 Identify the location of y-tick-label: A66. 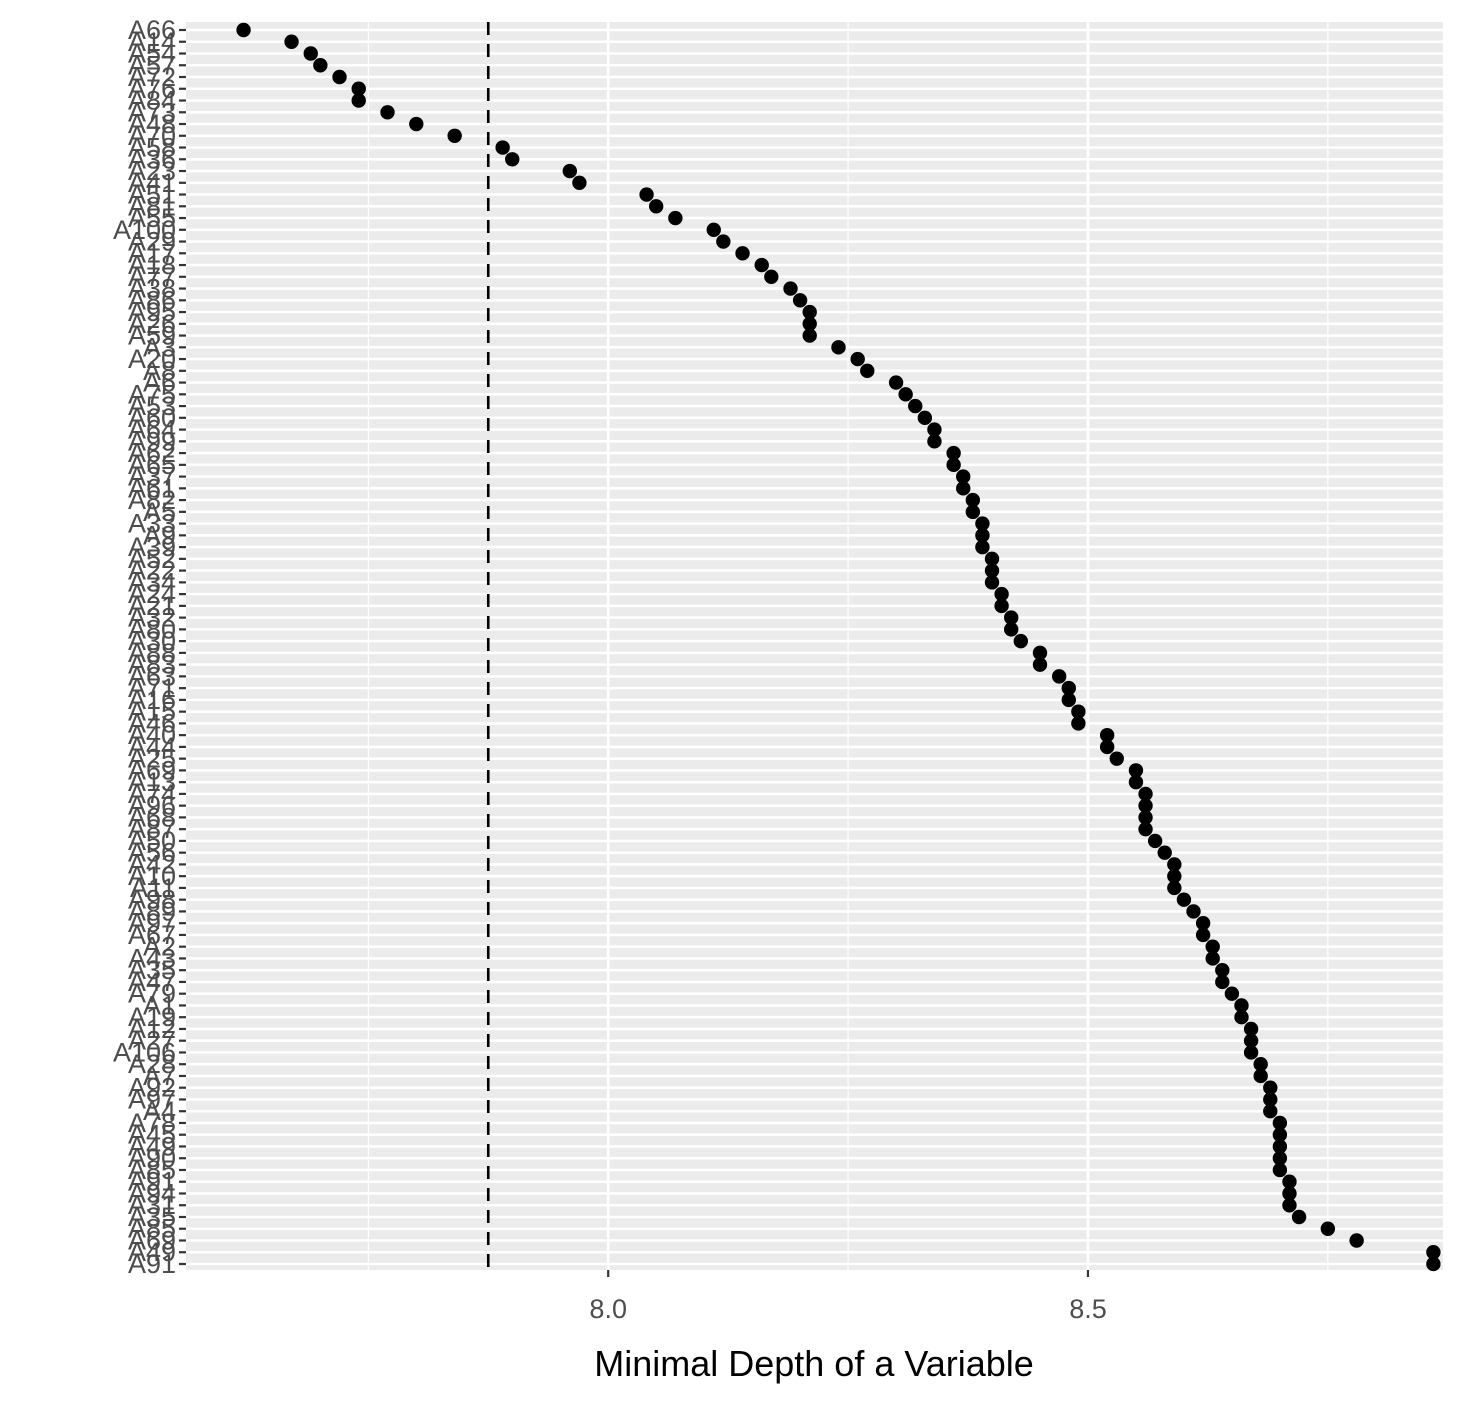
(152, 30).